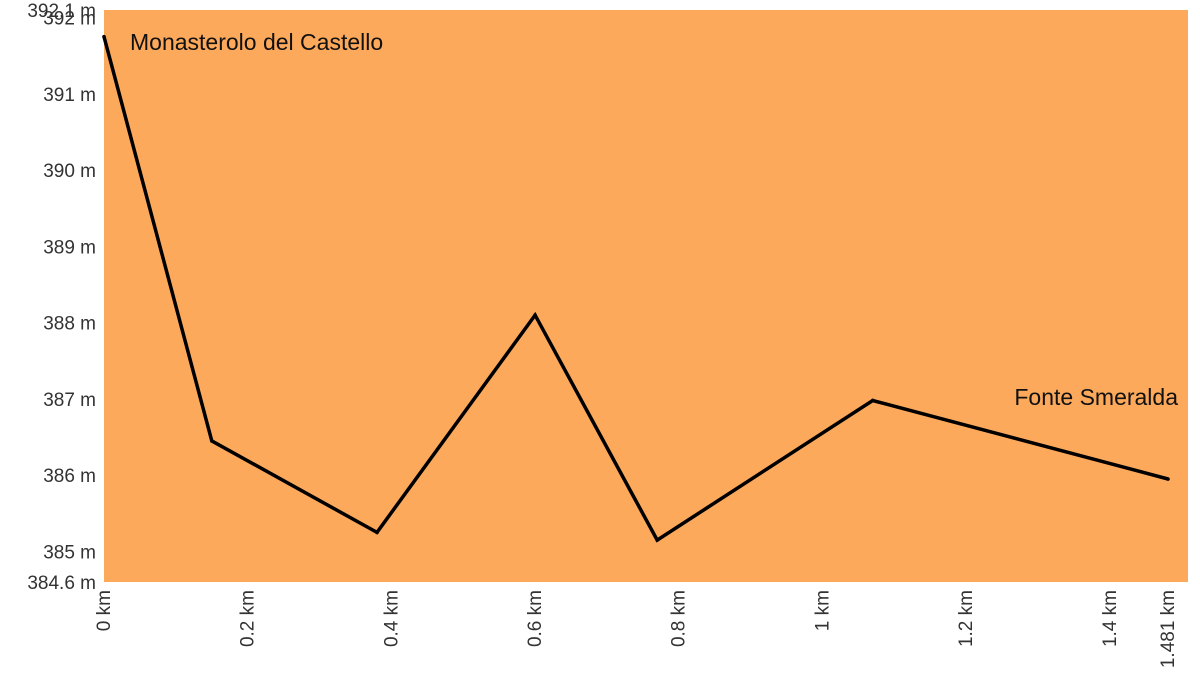 This screenshot has height=684, width=1200. Describe the element at coordinates (69, 95) in the screenshot. I see `y-tick-label: 391 m` at that location.